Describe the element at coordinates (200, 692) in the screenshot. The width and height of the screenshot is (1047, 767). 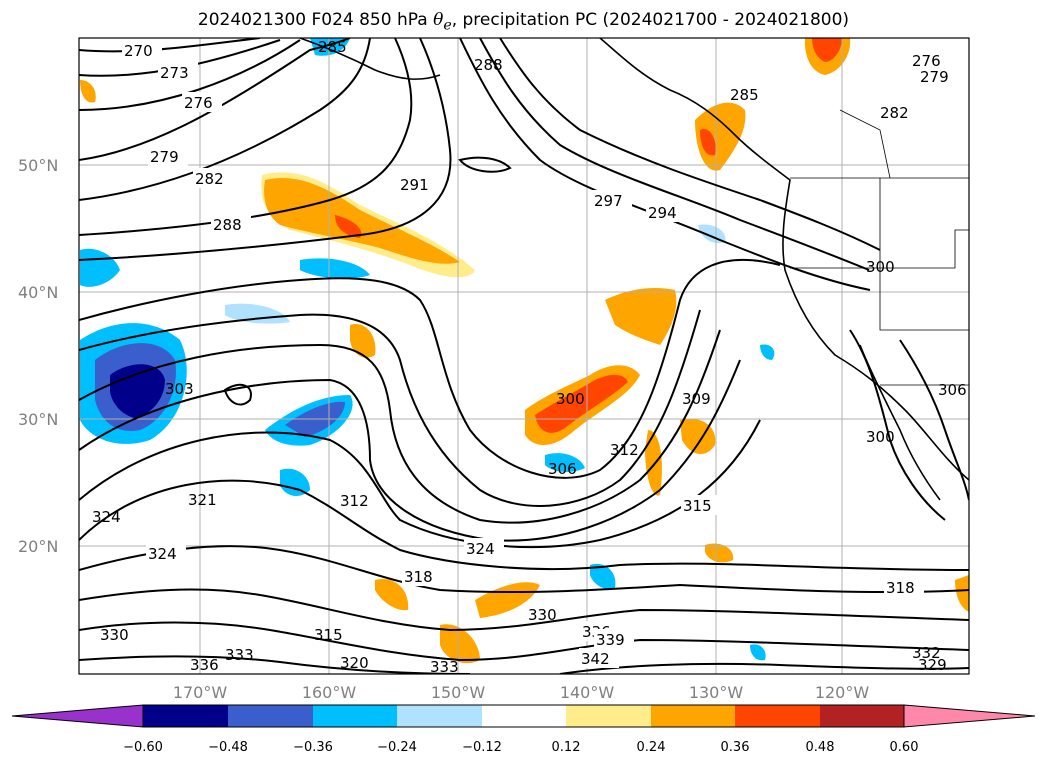
I see `lon-label-170w: 170°W` at that location.